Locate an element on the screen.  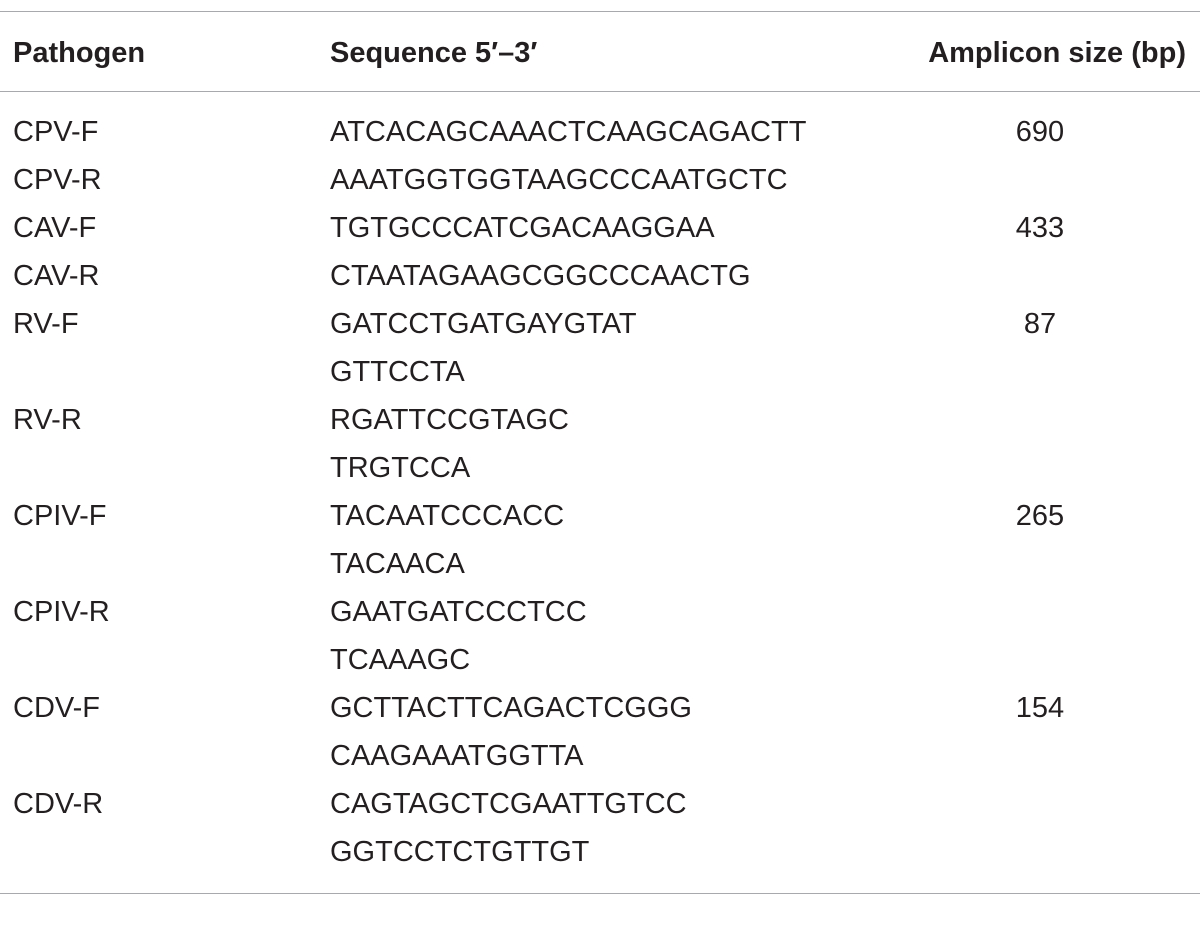
pathogen-cell: CDV-F is located at coordinates (56, 708).